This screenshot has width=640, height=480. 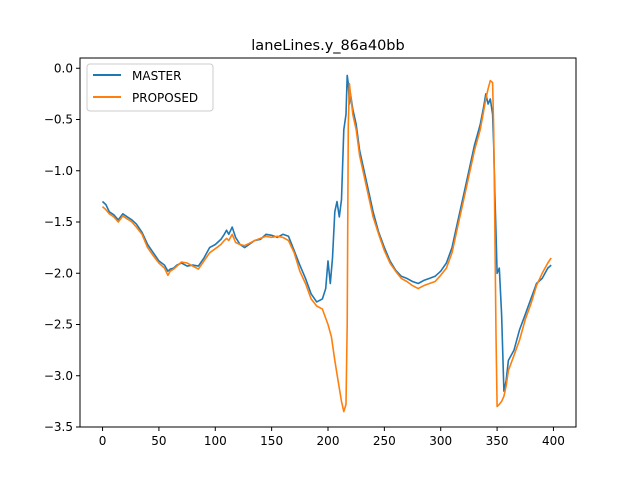 What do you see at coordinates (58, 325) in the screenshot?
I see `y-tick-label: −2.5` at bounding box center [58, 325].